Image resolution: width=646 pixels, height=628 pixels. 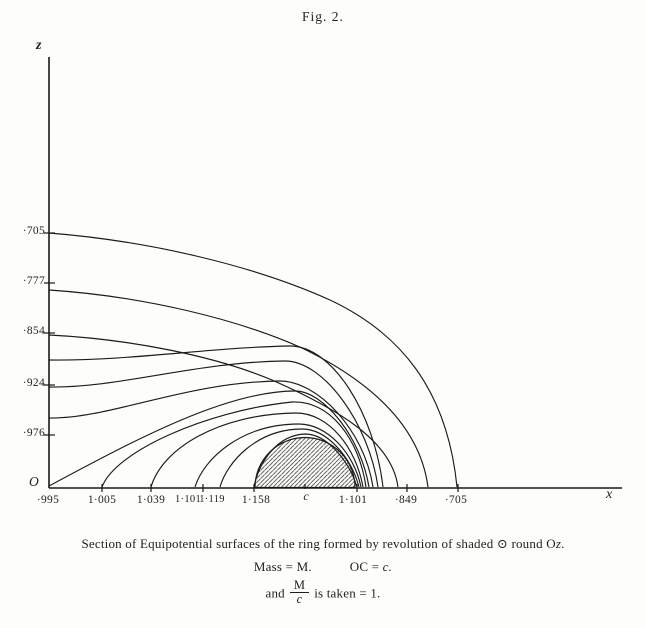 I want to click on z-tick-label: ·777, so click(x=33, y=281).